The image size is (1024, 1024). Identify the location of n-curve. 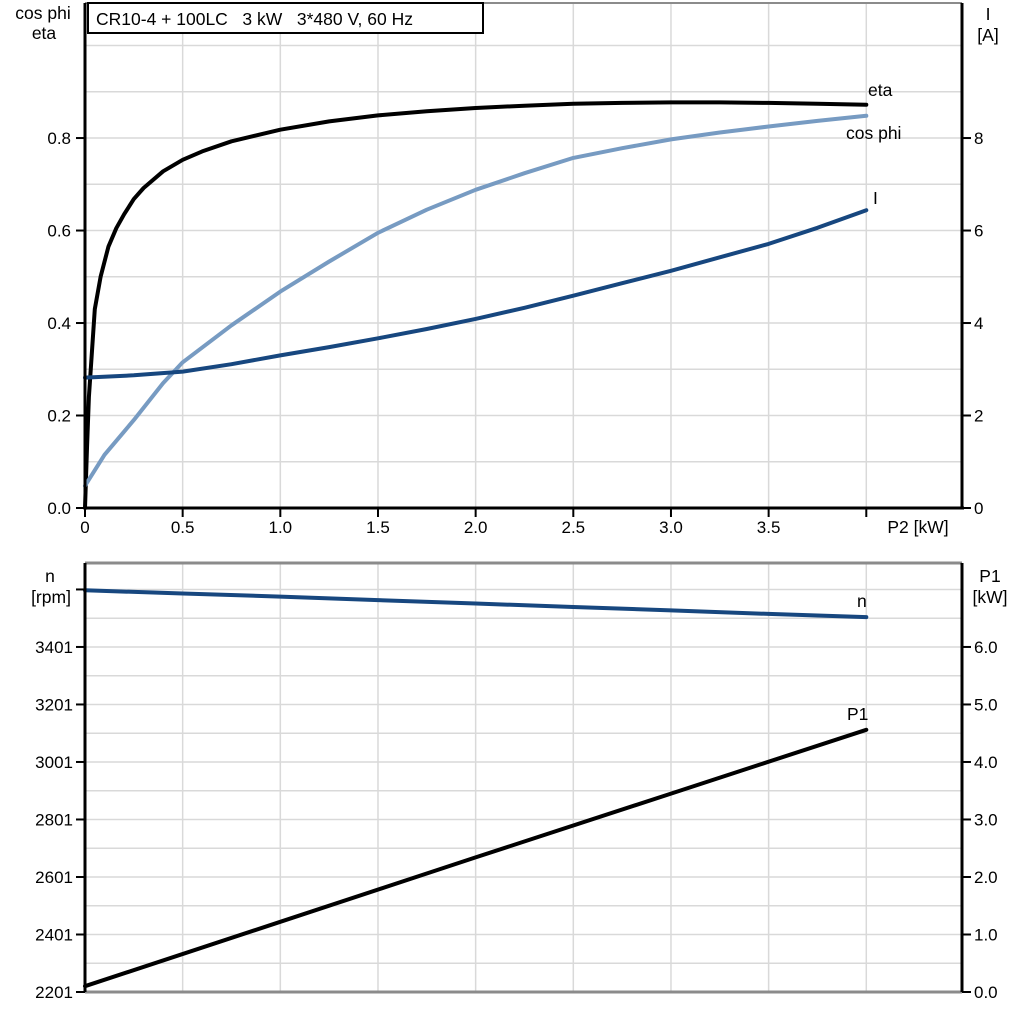
(476, 604).